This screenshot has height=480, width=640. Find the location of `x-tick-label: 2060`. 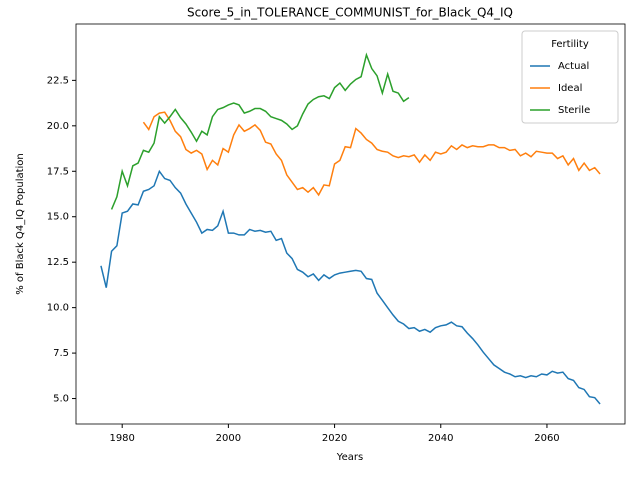

x-tick-label: 2060 is located at coordinates (546, 438).